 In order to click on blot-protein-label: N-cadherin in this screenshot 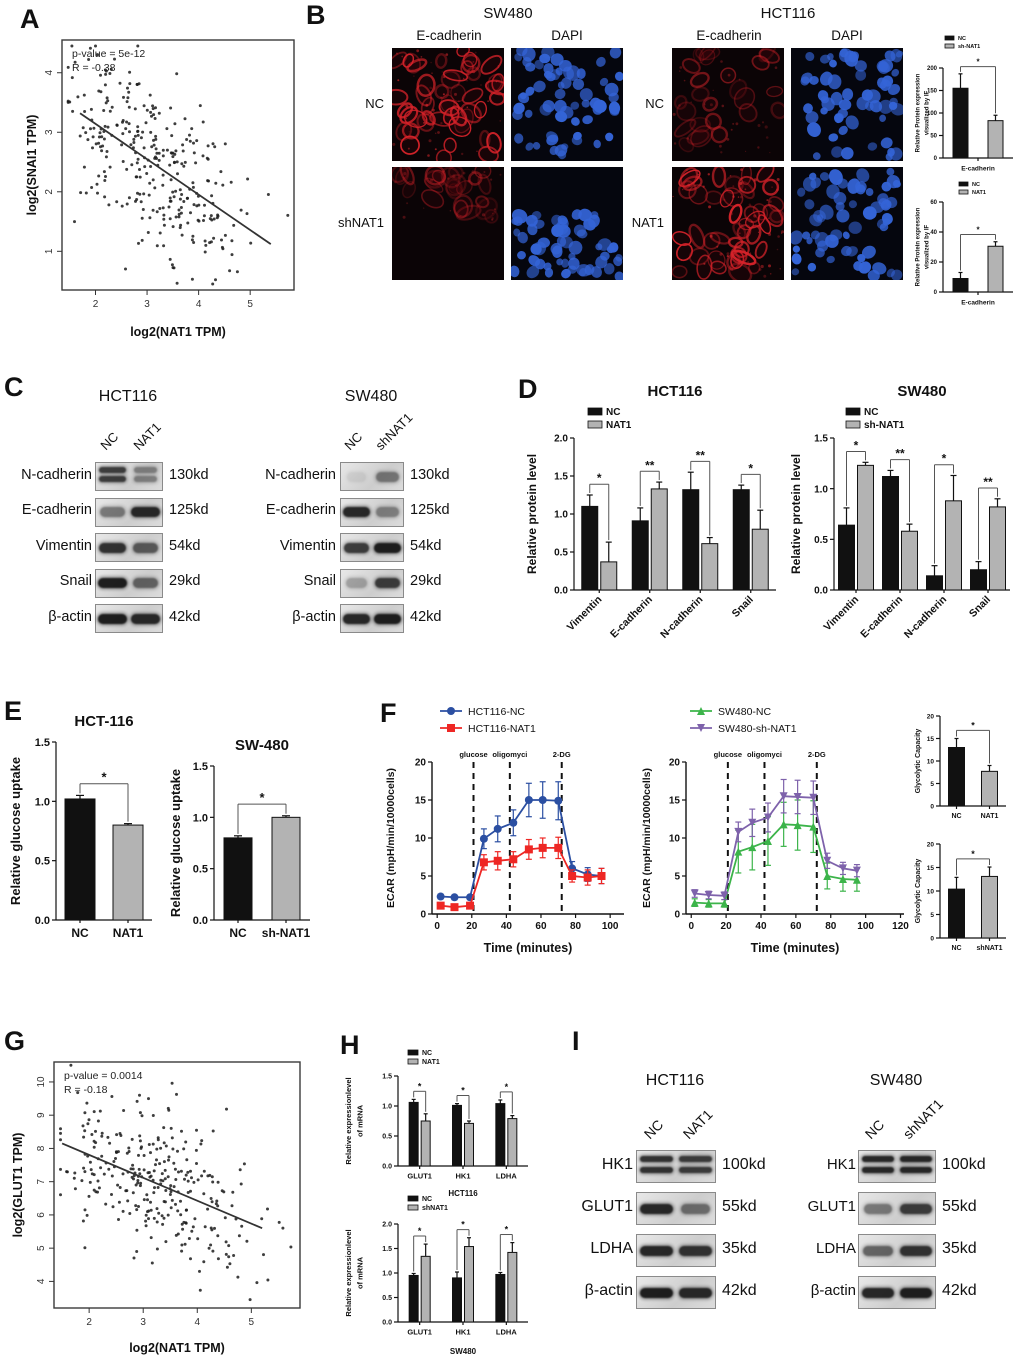, I will do `click(300, 474)`.